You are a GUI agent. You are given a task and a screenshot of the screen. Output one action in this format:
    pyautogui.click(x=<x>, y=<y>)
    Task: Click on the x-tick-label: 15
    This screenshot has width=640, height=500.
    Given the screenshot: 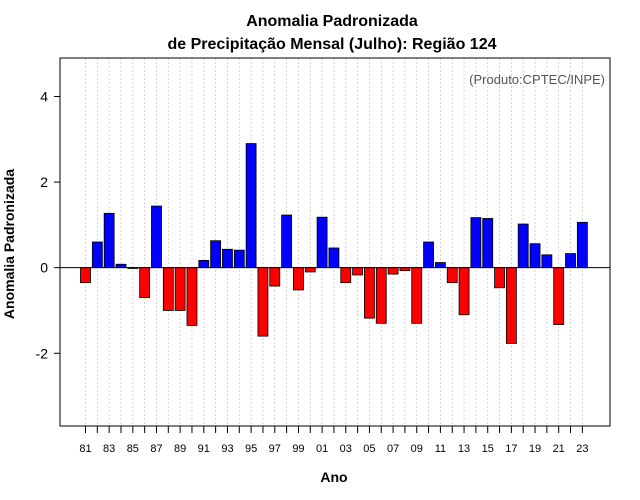 What is the action you would take?
    pyautogui.click(x=488, y=449)
    